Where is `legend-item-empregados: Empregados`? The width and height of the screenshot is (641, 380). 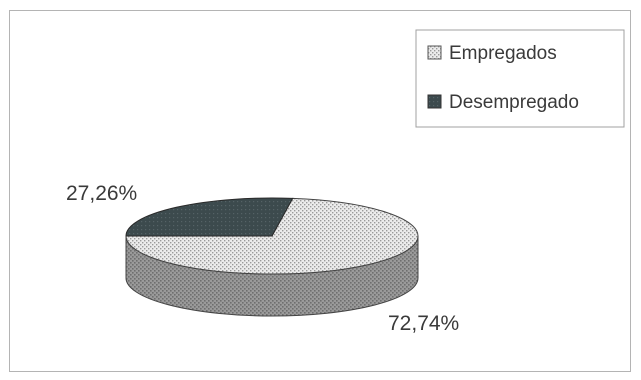 legend-item-empregados: Empregados is located at coordinates (503, 53).